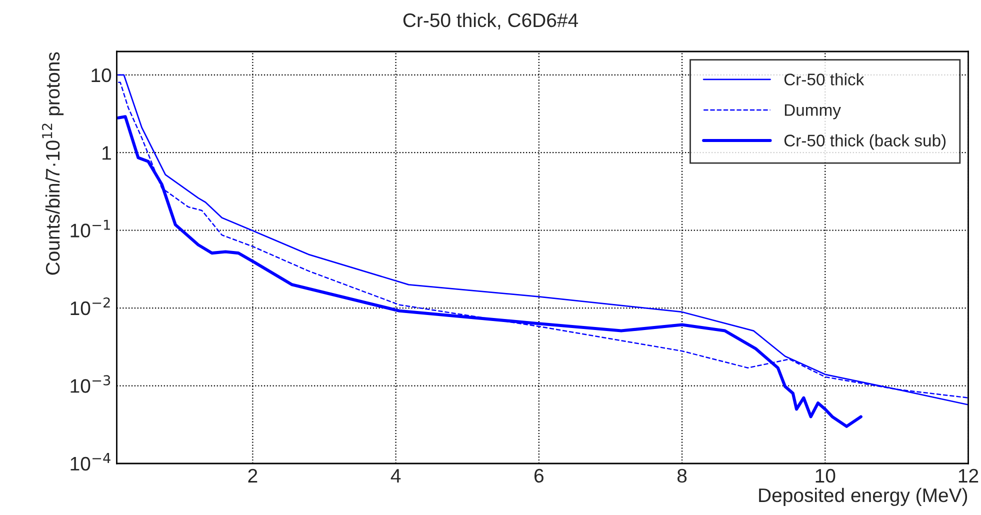  Describe the element at coordinates (682, 475) in the screenshot. I see `x-tick-label: 8` at that location.